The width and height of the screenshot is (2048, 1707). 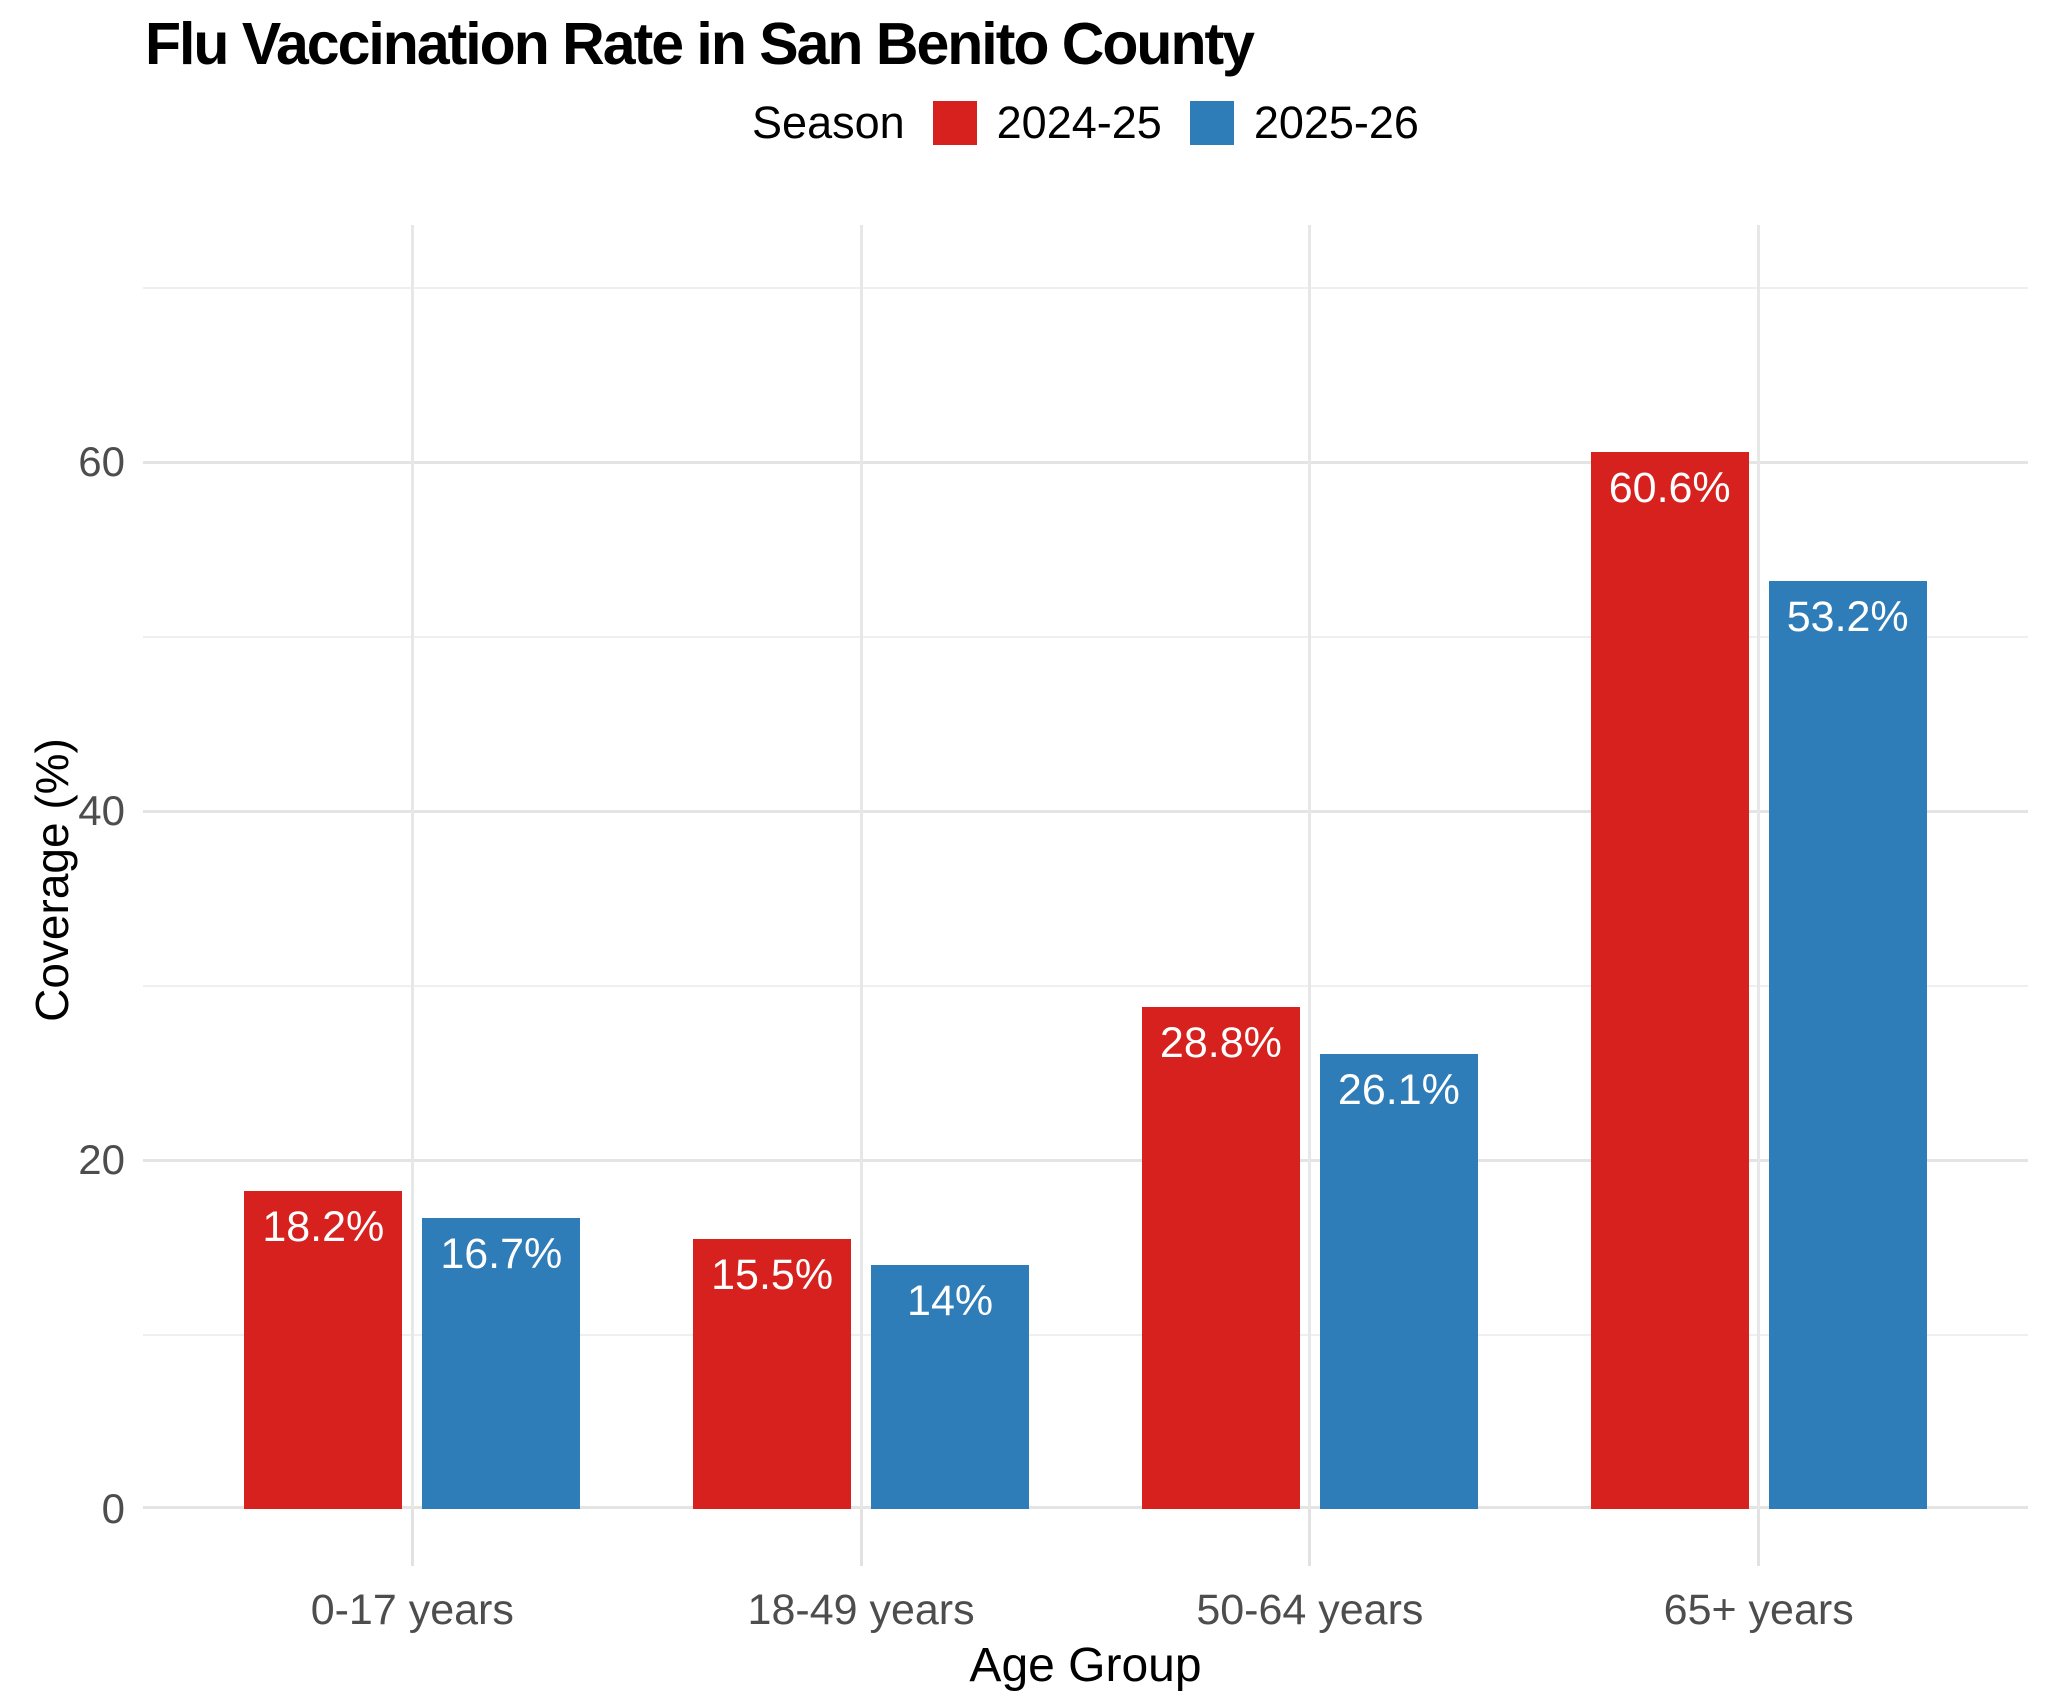 What do you see at coordinates (1310, 1537) in the screenshot?
I see `x-tick-50-64-years` at bounding box center [1310, 1537].